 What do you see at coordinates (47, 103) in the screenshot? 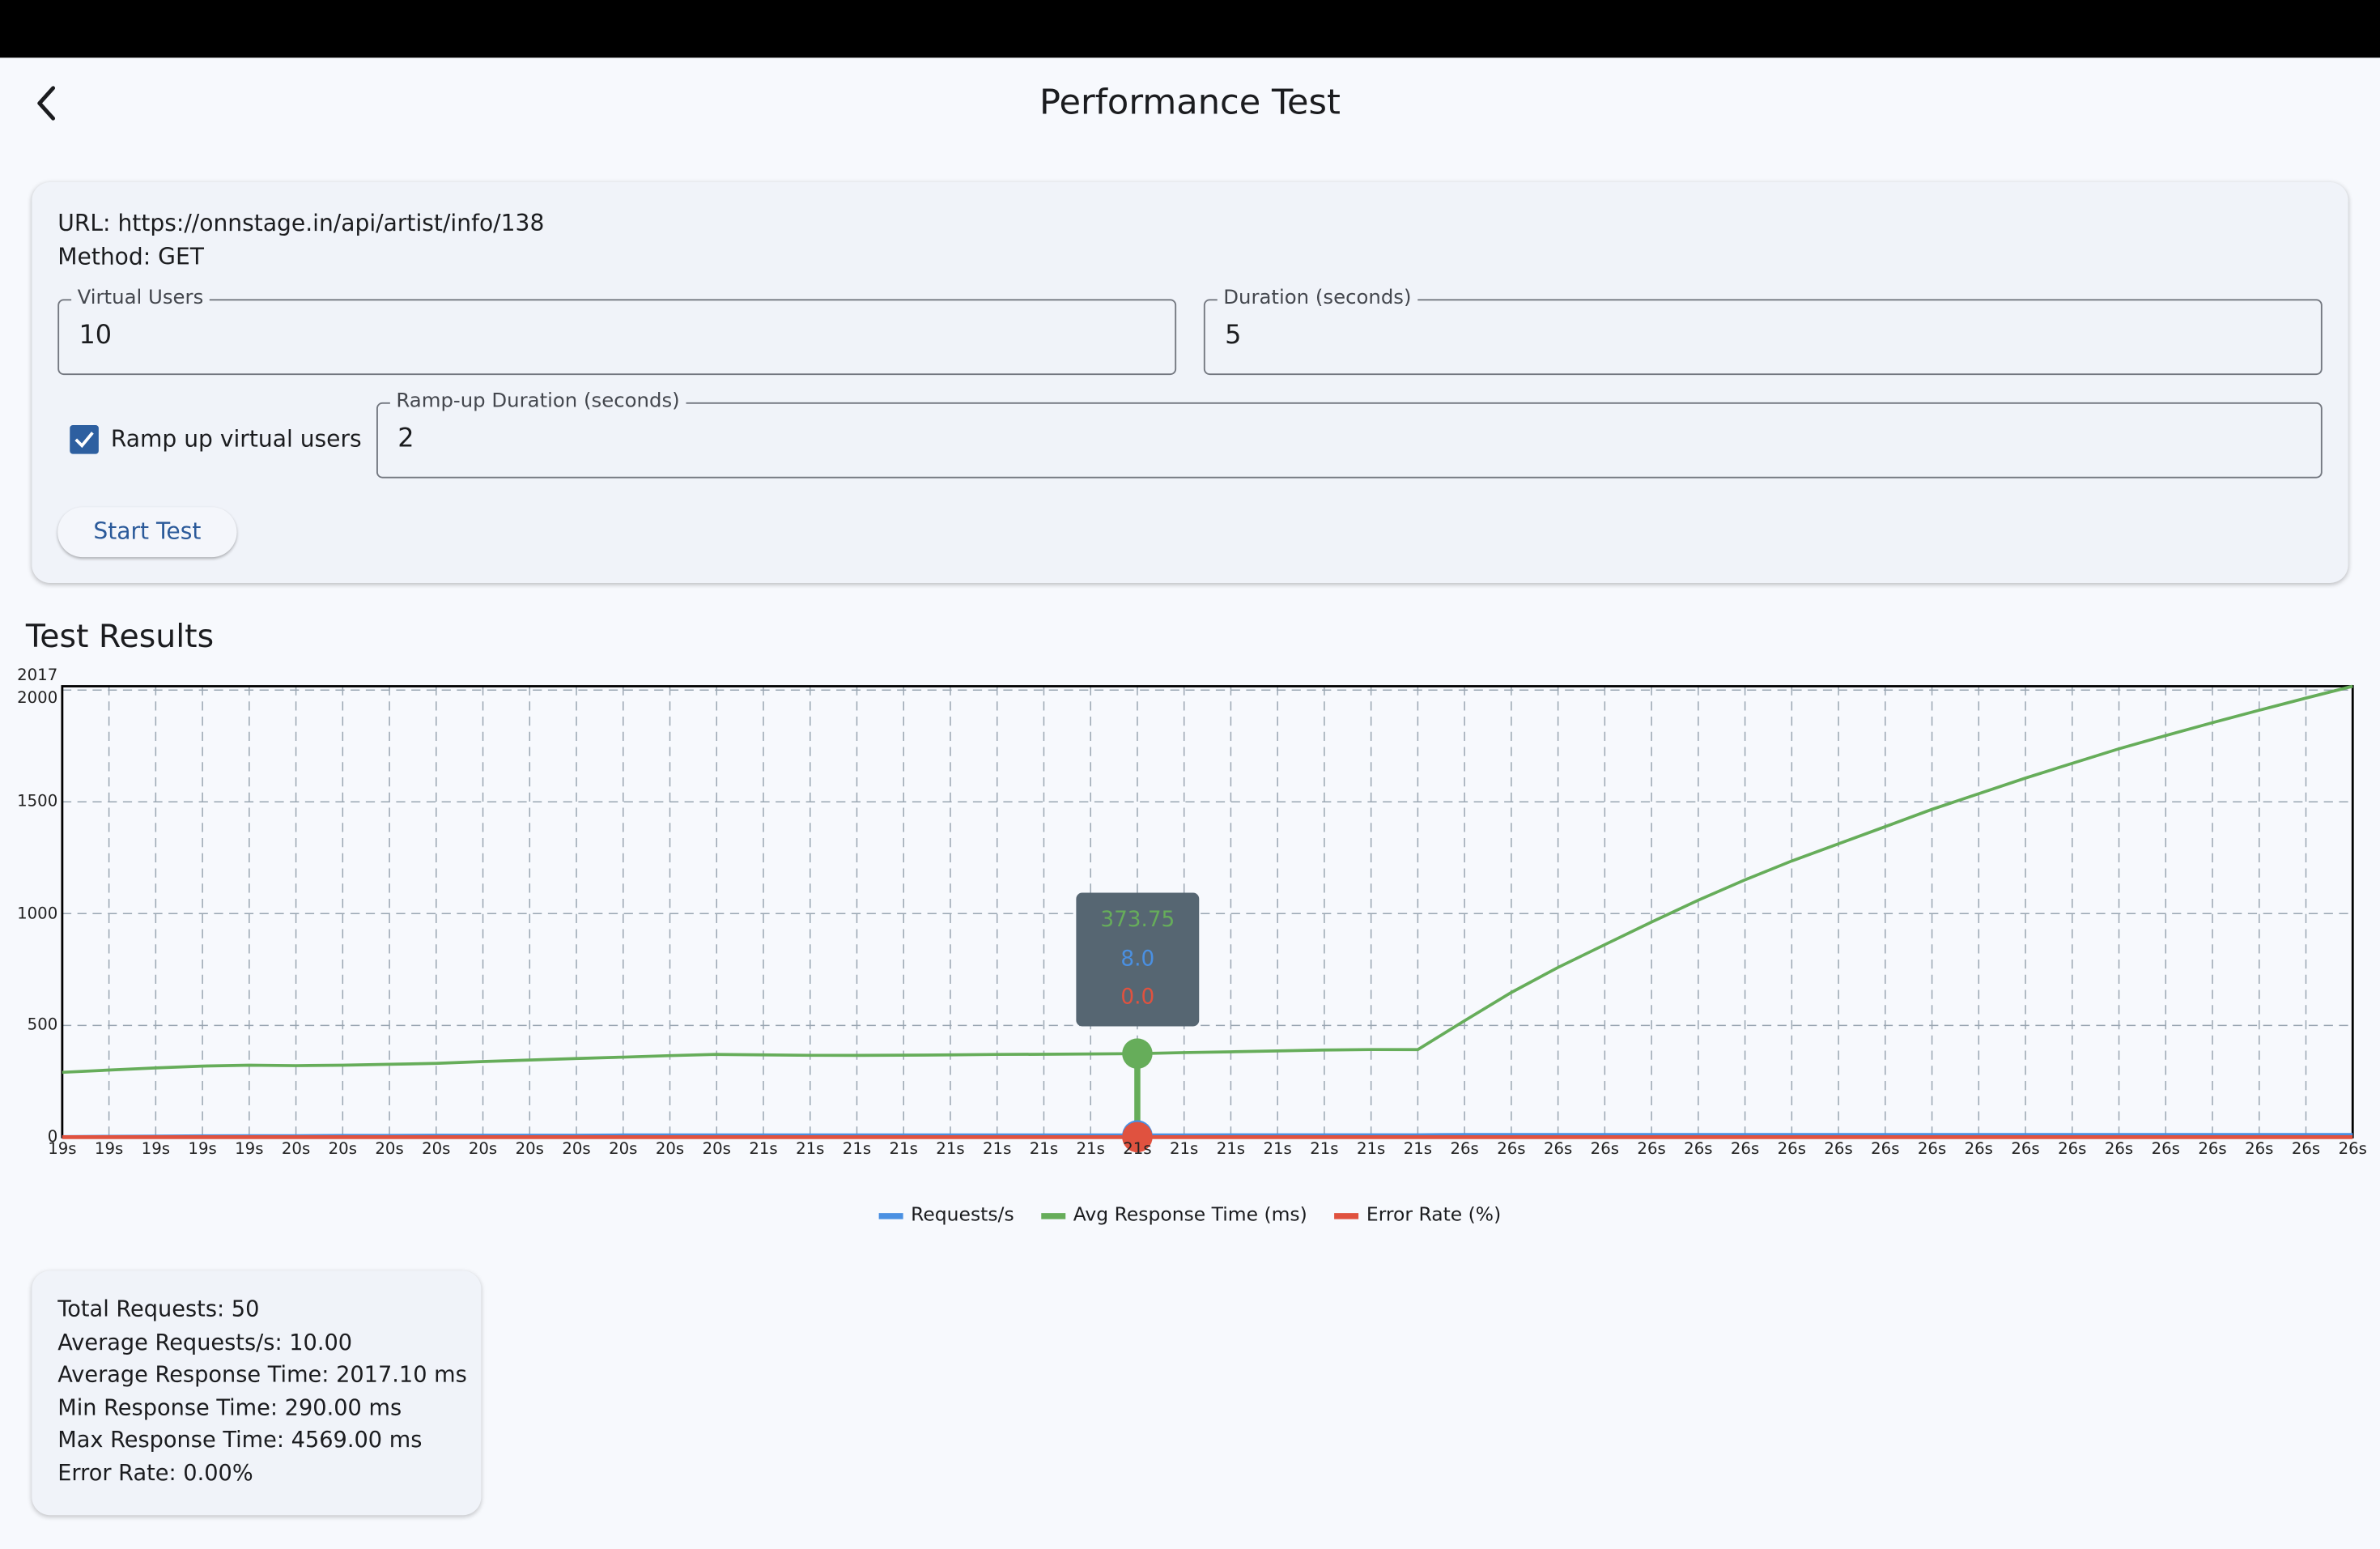
I see `chevron-left-icon` at bounding box center [47, 103].